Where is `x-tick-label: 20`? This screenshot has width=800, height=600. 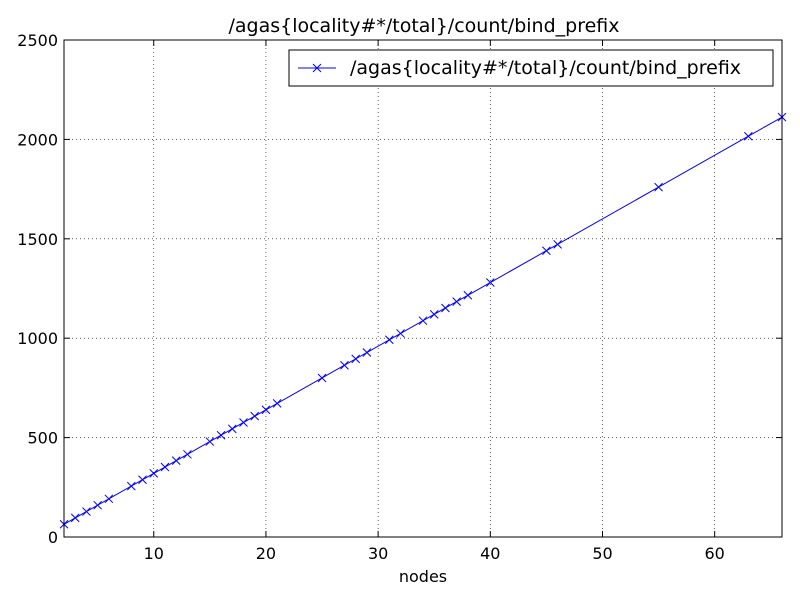 x-tick-label: 20 is located at coordinates (266, 553).